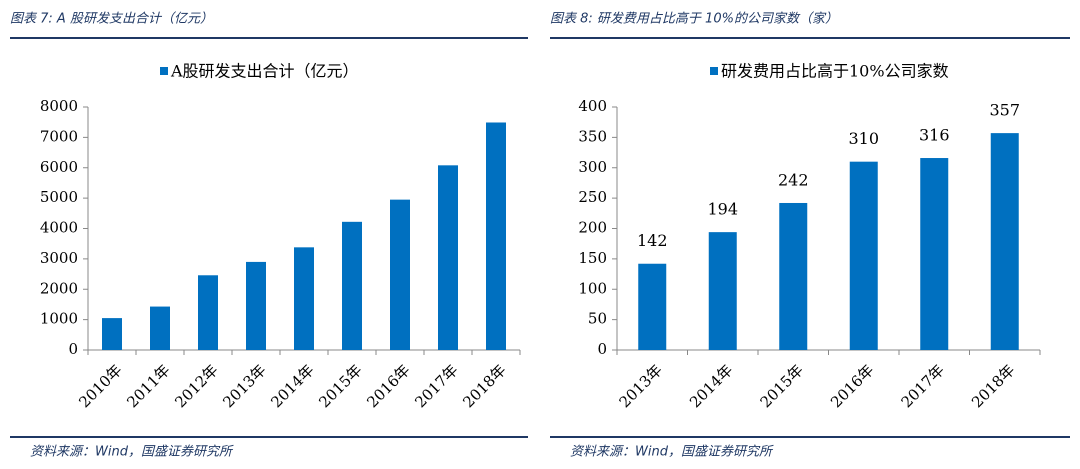  What do you see at coordinates (59, 228) in the screenshot?
I see `y-tick-label: 4000` at bounding box center [59, 228].